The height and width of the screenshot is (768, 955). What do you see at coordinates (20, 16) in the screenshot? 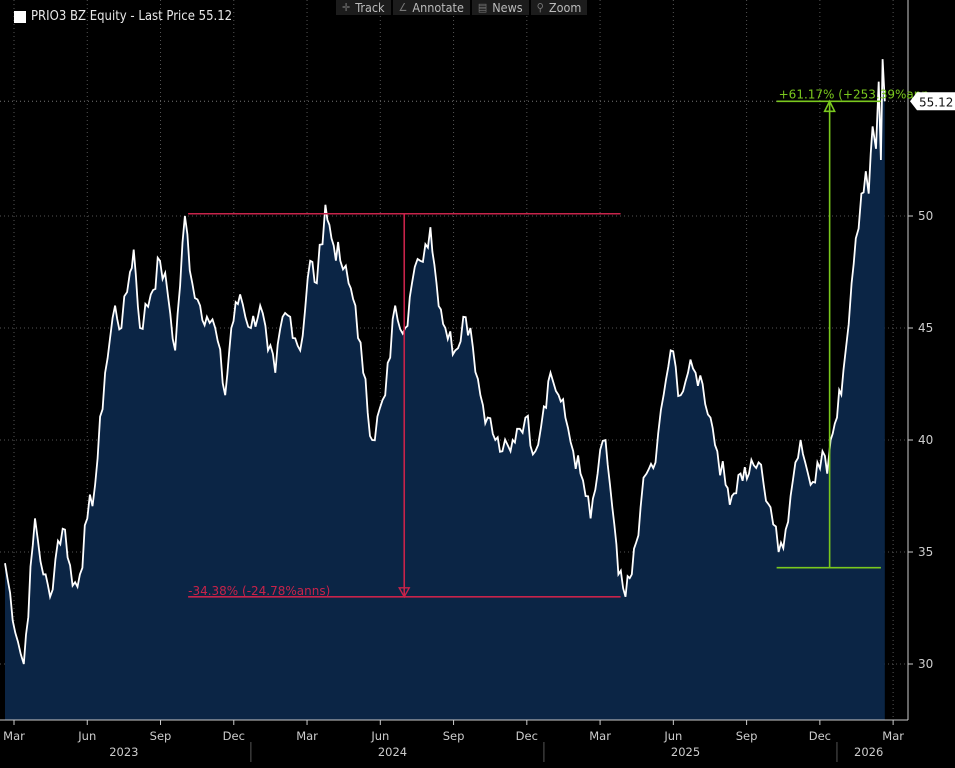
I see `legend-swatch` at bounding box center [20, 16].